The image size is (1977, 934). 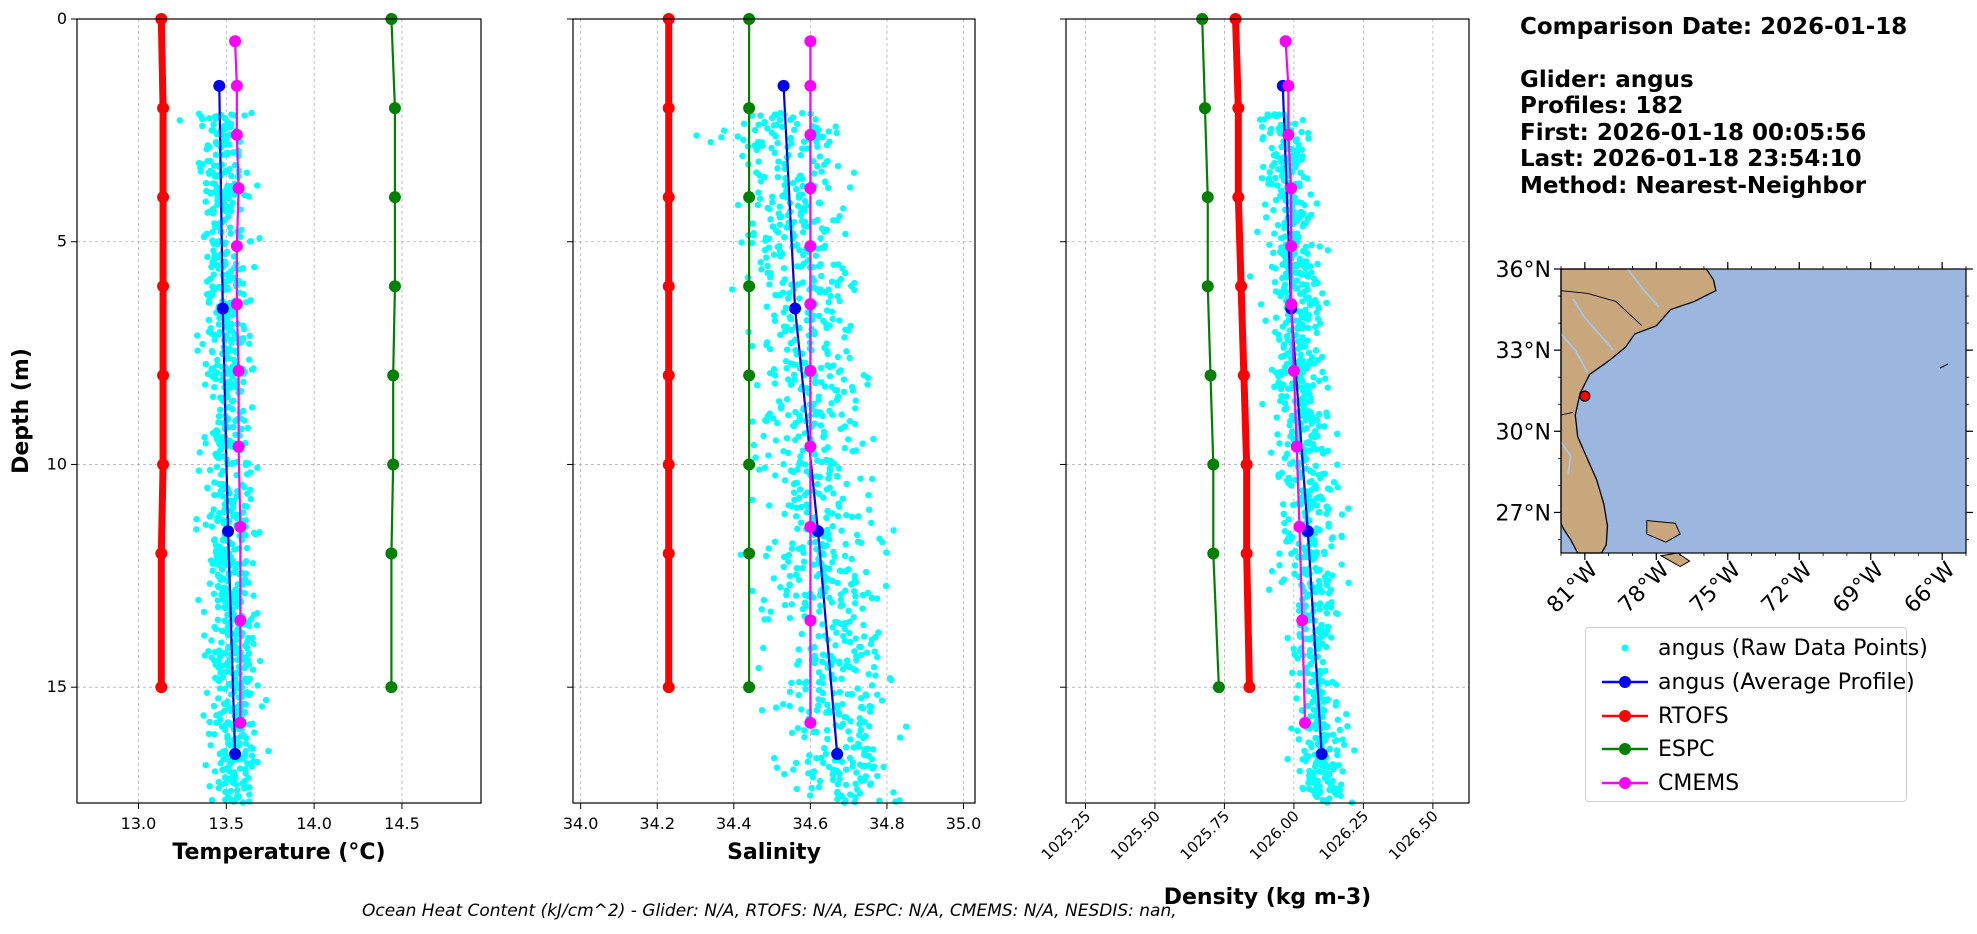 I want to click on series-espc, so click(x=393, y=353).